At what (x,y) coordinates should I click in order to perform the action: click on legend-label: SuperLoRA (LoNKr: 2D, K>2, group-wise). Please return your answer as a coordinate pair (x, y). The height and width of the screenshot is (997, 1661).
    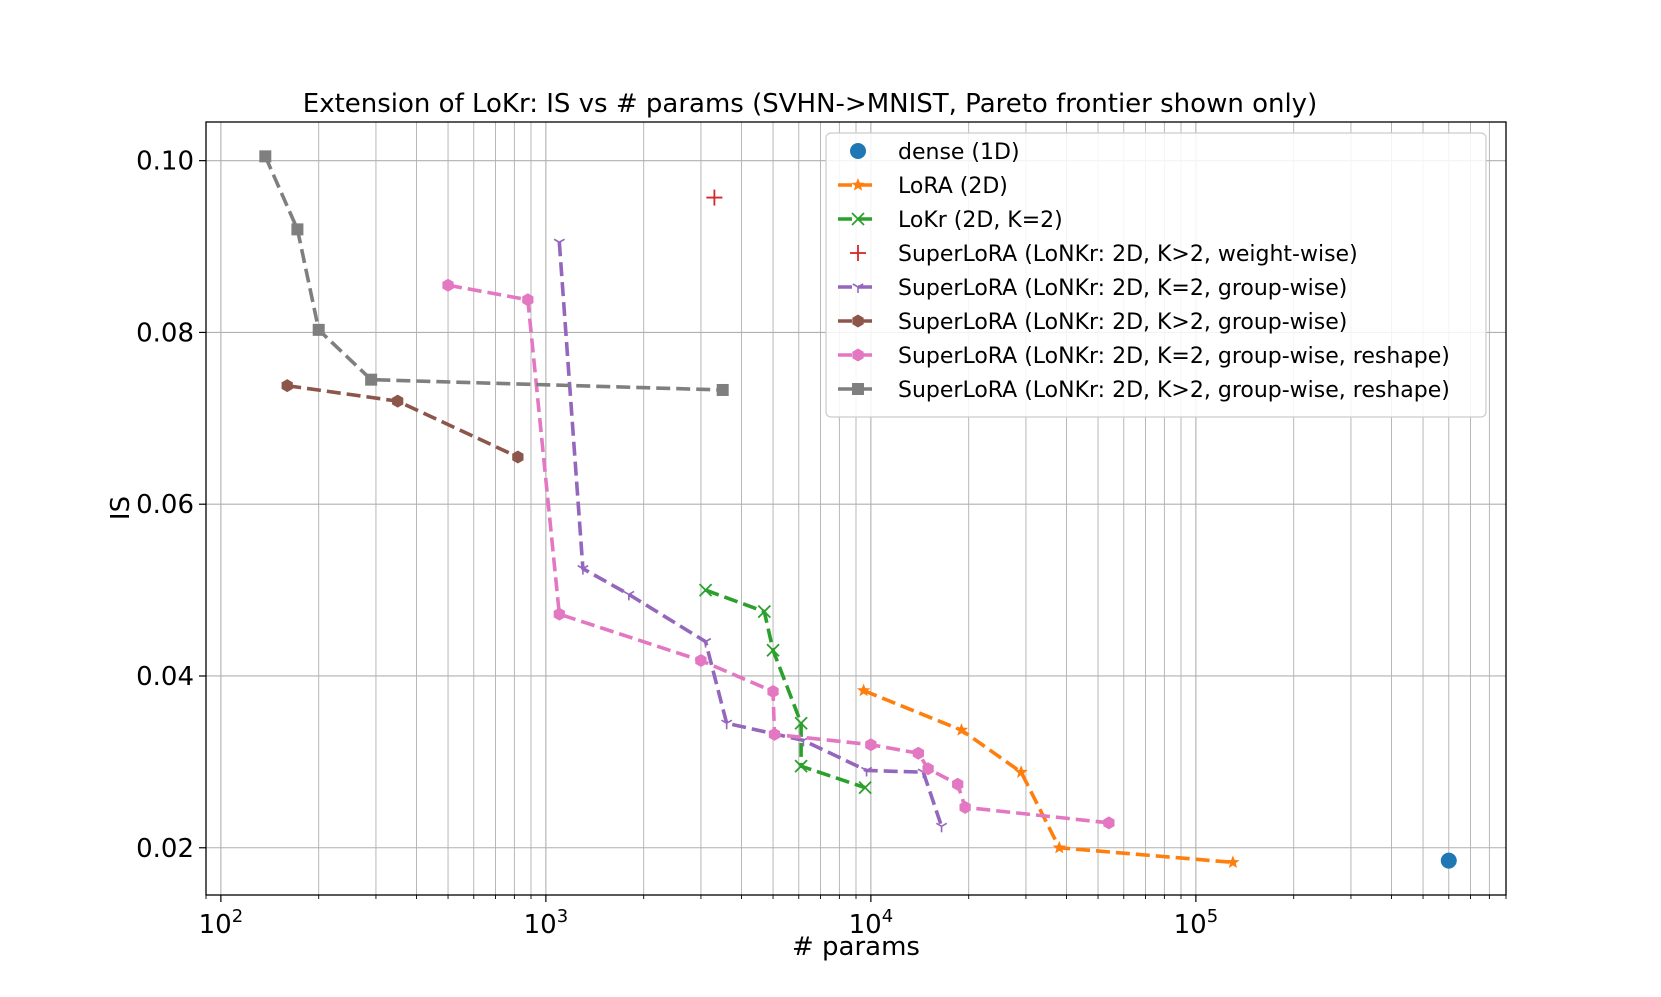
    Looking at the image, I should click on (1122, 322).